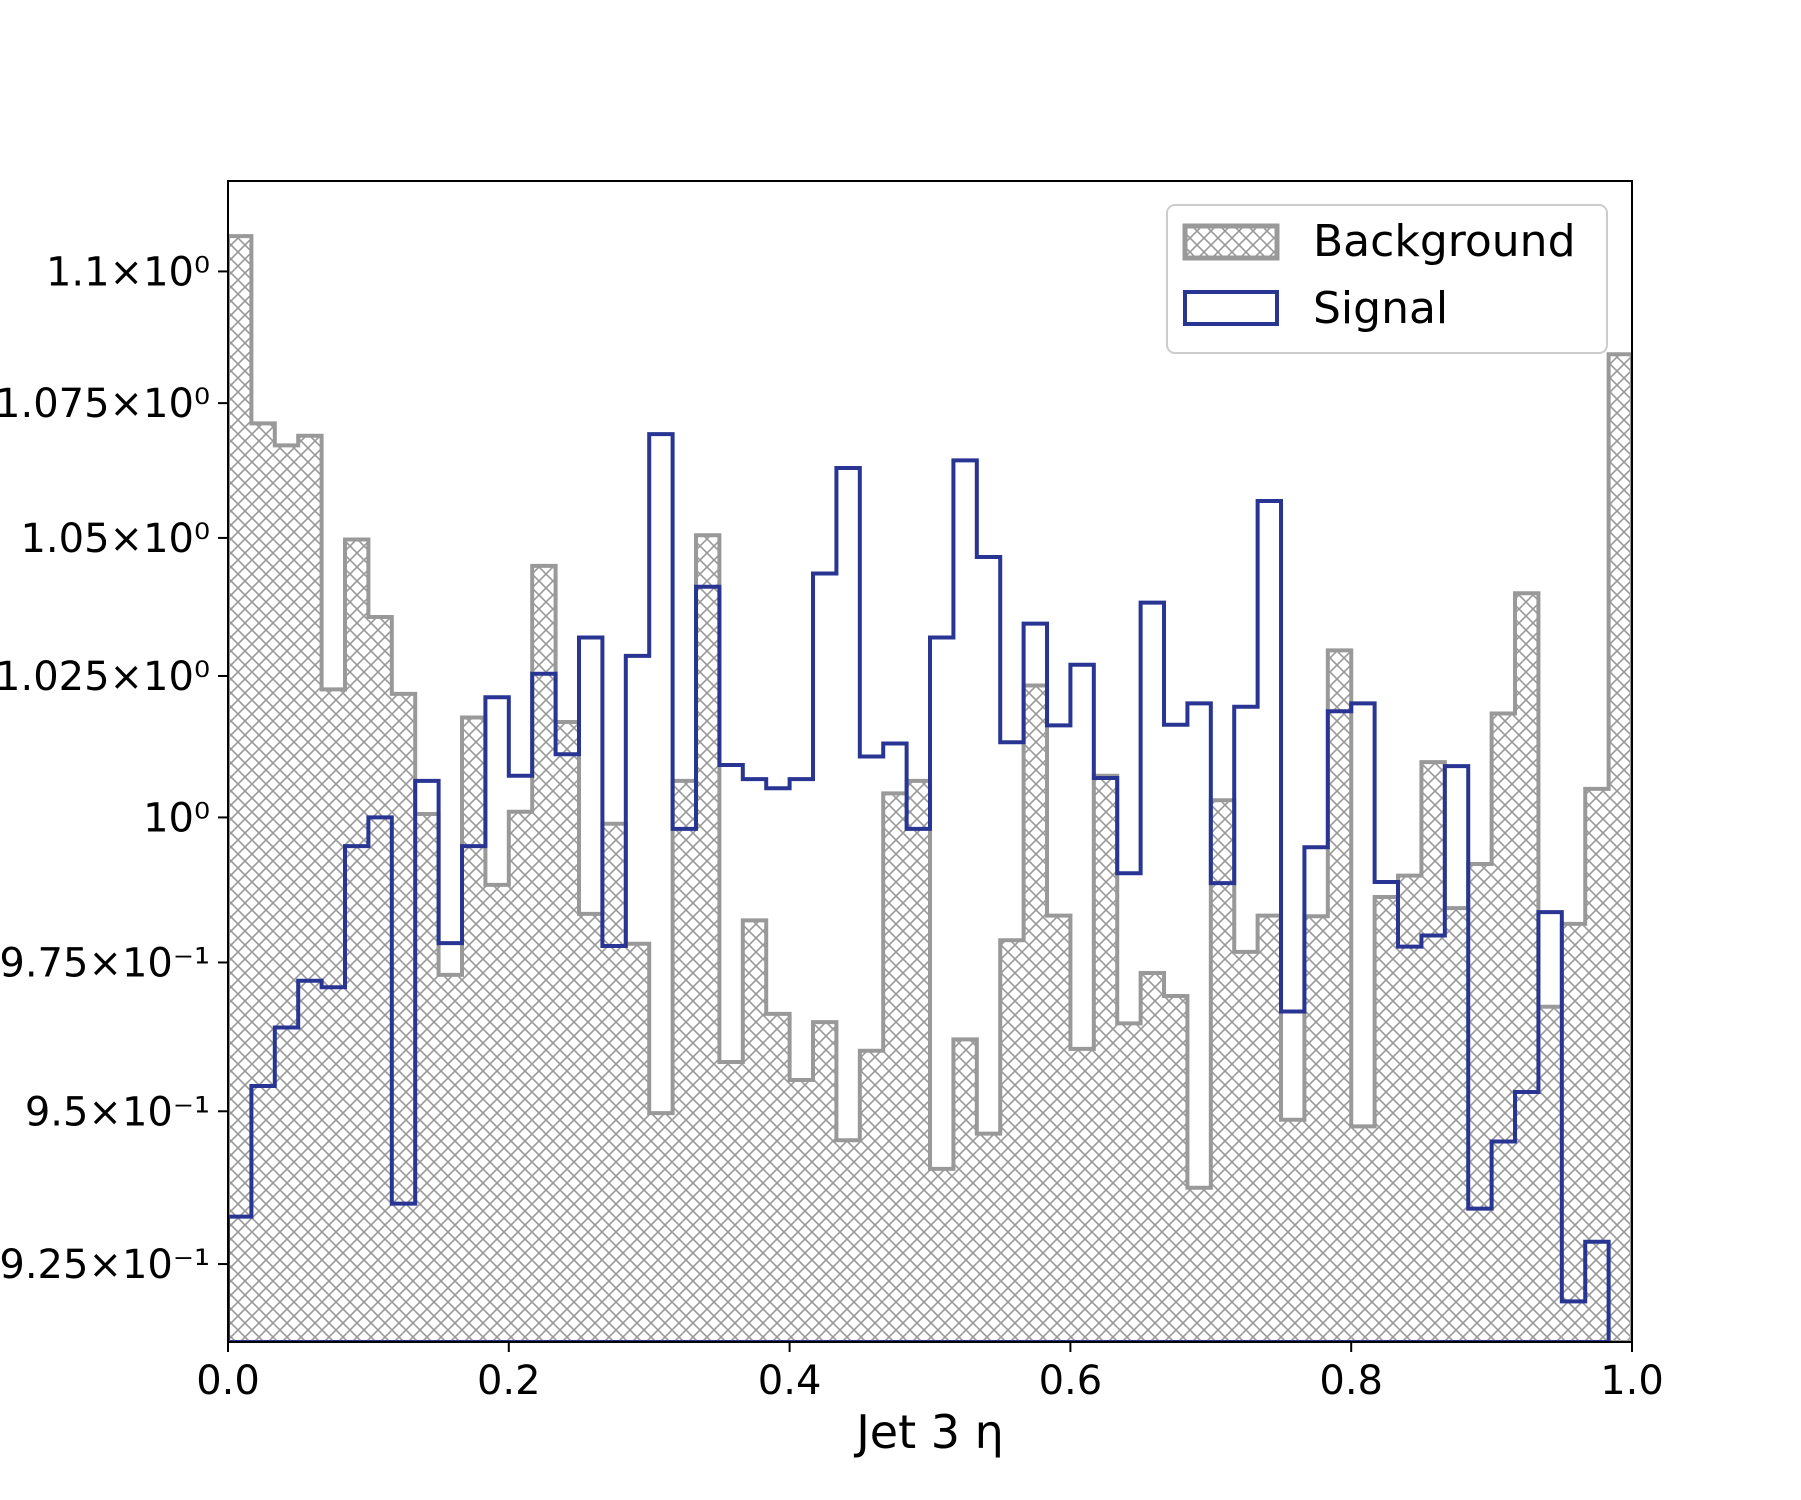  I want to click on x-tick-label: 0.8, so click(1351, 1381).